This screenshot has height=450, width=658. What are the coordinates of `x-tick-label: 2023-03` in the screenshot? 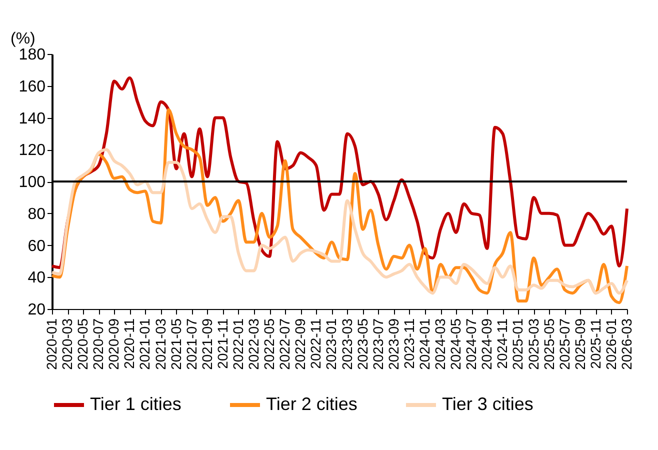 It's located at (346, 344).